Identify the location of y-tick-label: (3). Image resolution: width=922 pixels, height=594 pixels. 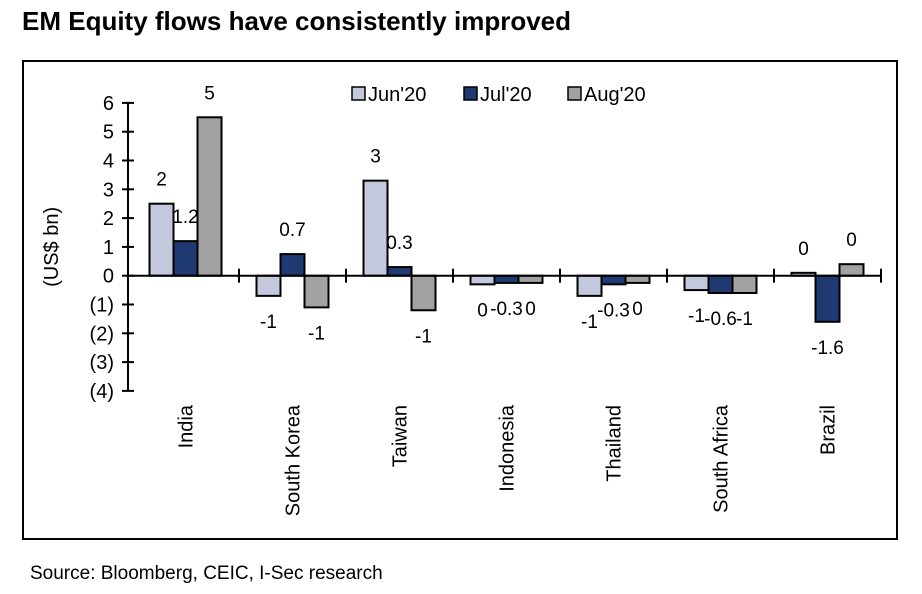
(102, 363).